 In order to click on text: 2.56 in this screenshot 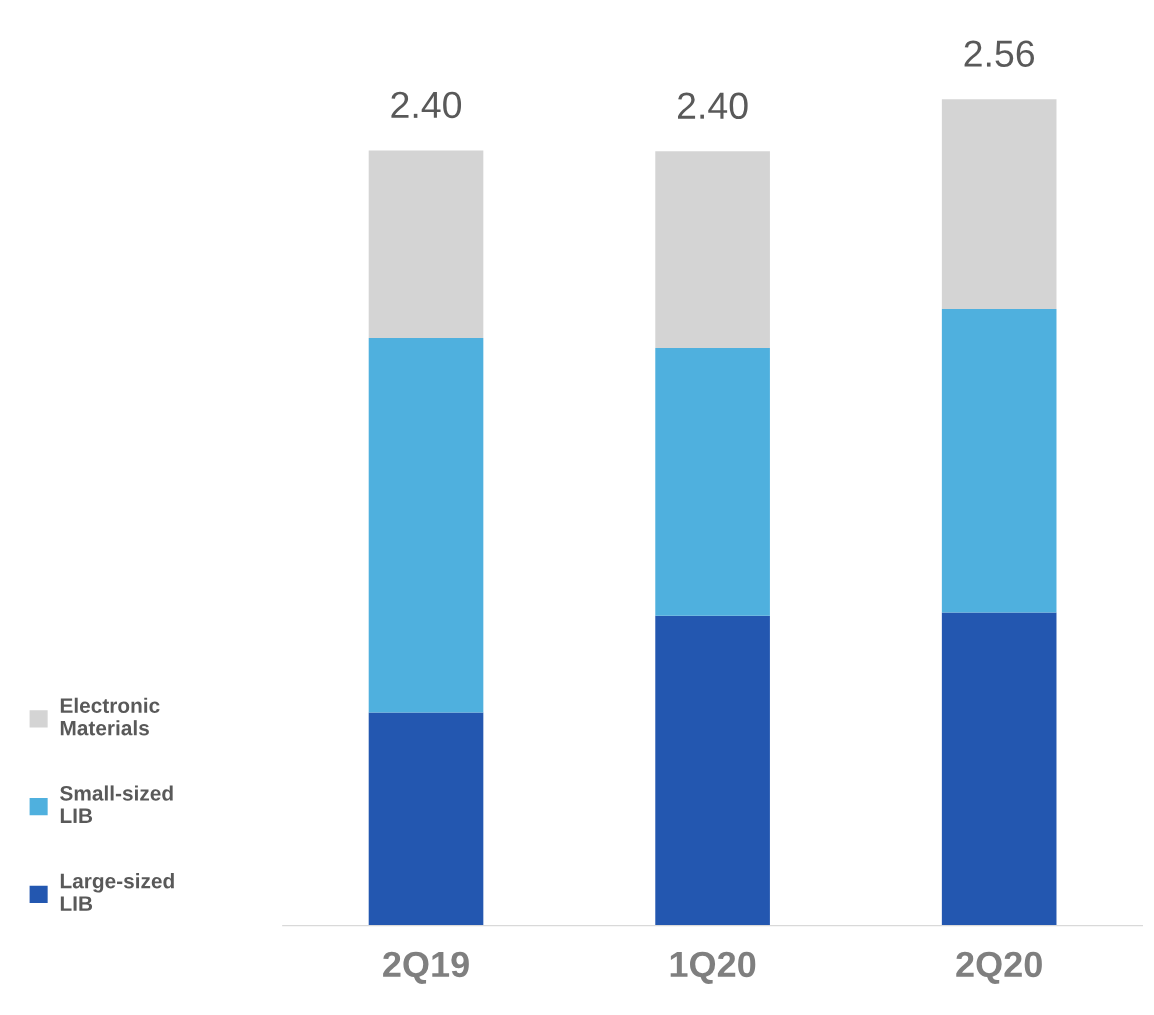, I will do `click(999, 53)`.